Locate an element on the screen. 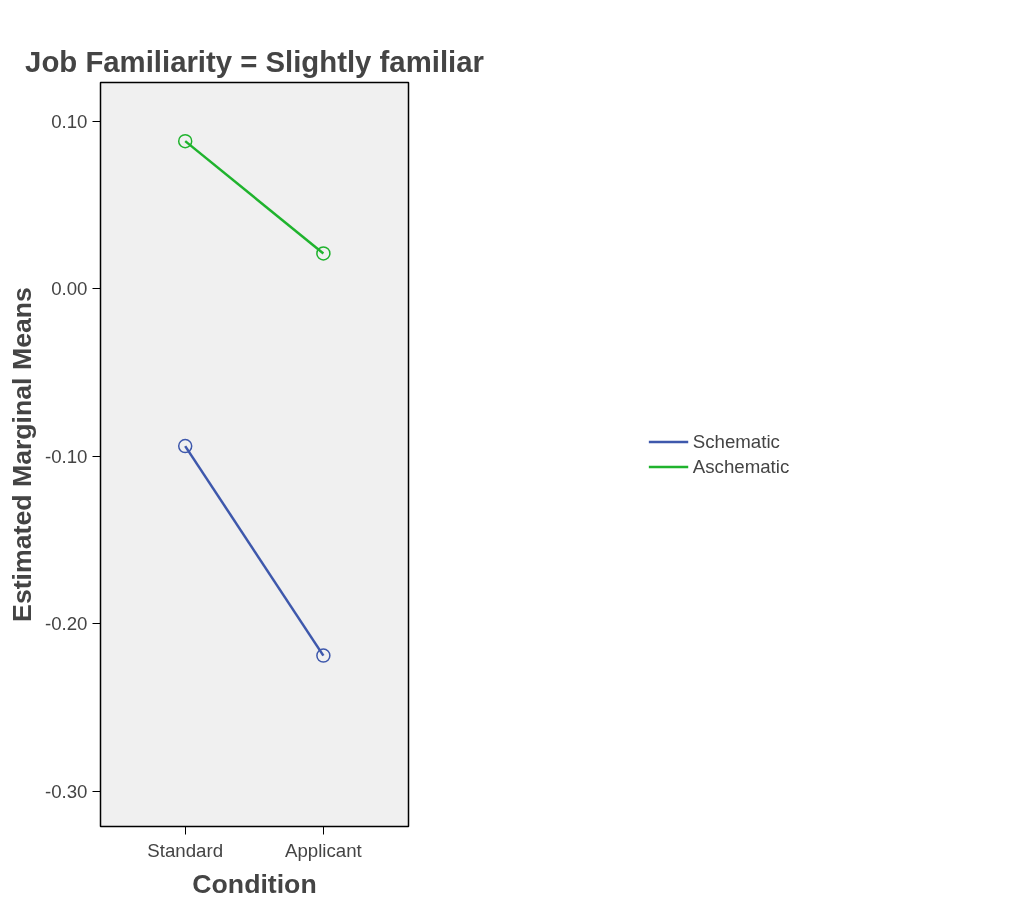 The width and height of the screenshot is (1029, 924). legend-label: Aschematic is located at coordinates (741, 466).